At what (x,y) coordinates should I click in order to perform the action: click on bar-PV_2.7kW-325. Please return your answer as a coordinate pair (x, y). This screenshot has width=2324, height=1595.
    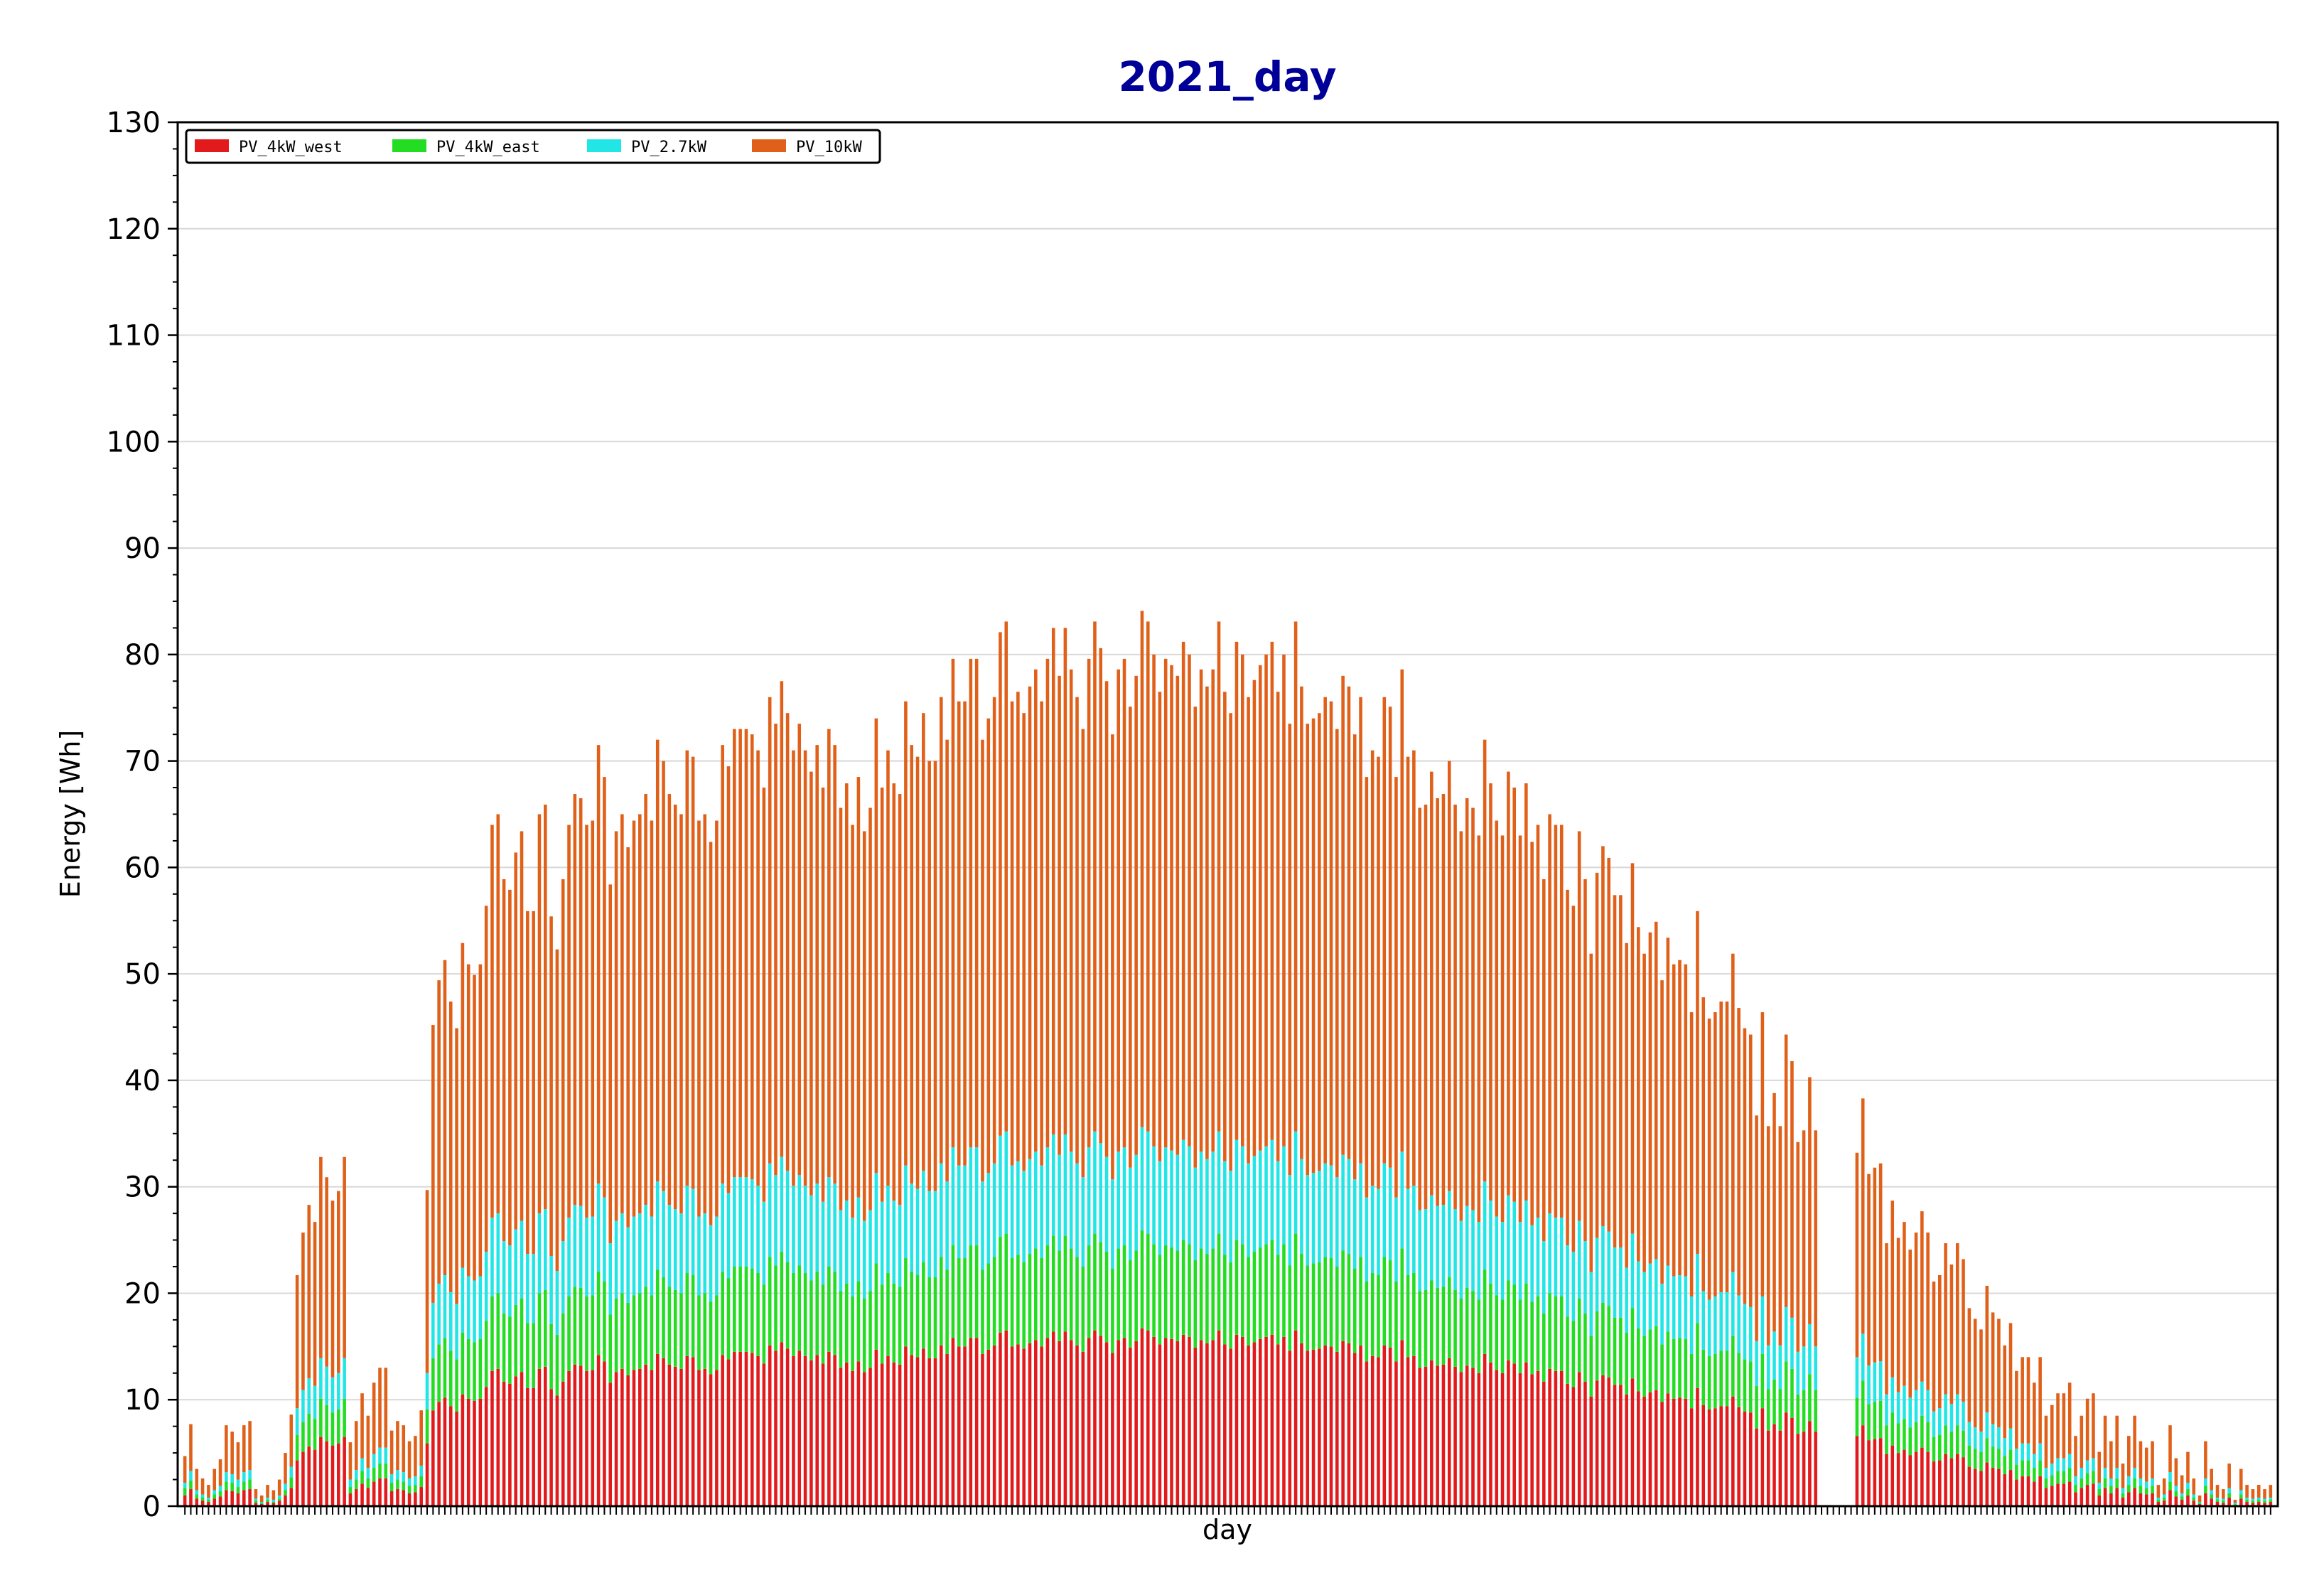
    Looking at the image, I should click on (2105, 1473).